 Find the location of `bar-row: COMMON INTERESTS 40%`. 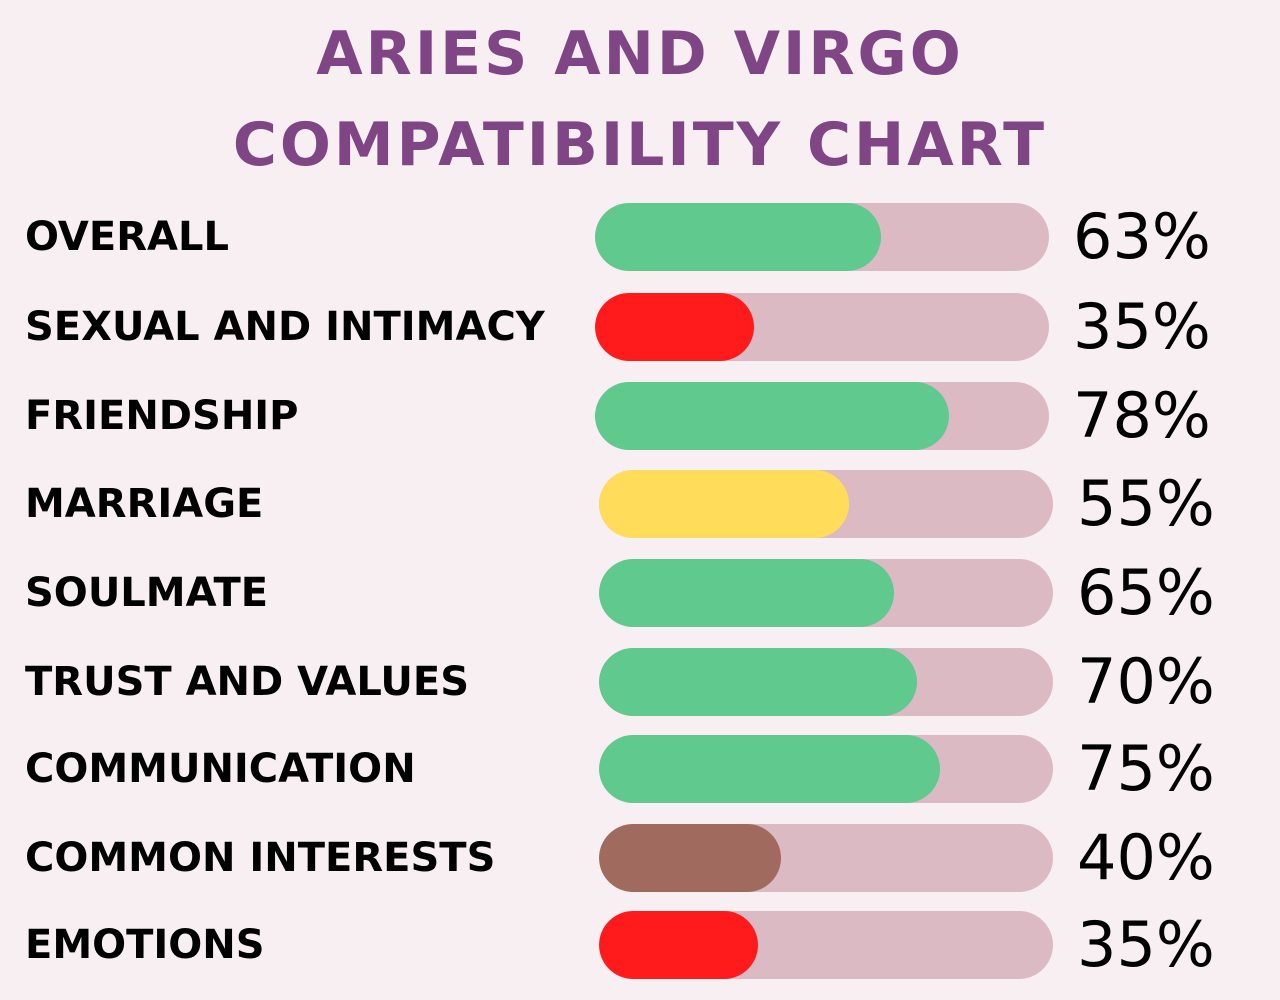

bar-row: COMMON INTERESTS 40% is located at coordinates (640, 858).